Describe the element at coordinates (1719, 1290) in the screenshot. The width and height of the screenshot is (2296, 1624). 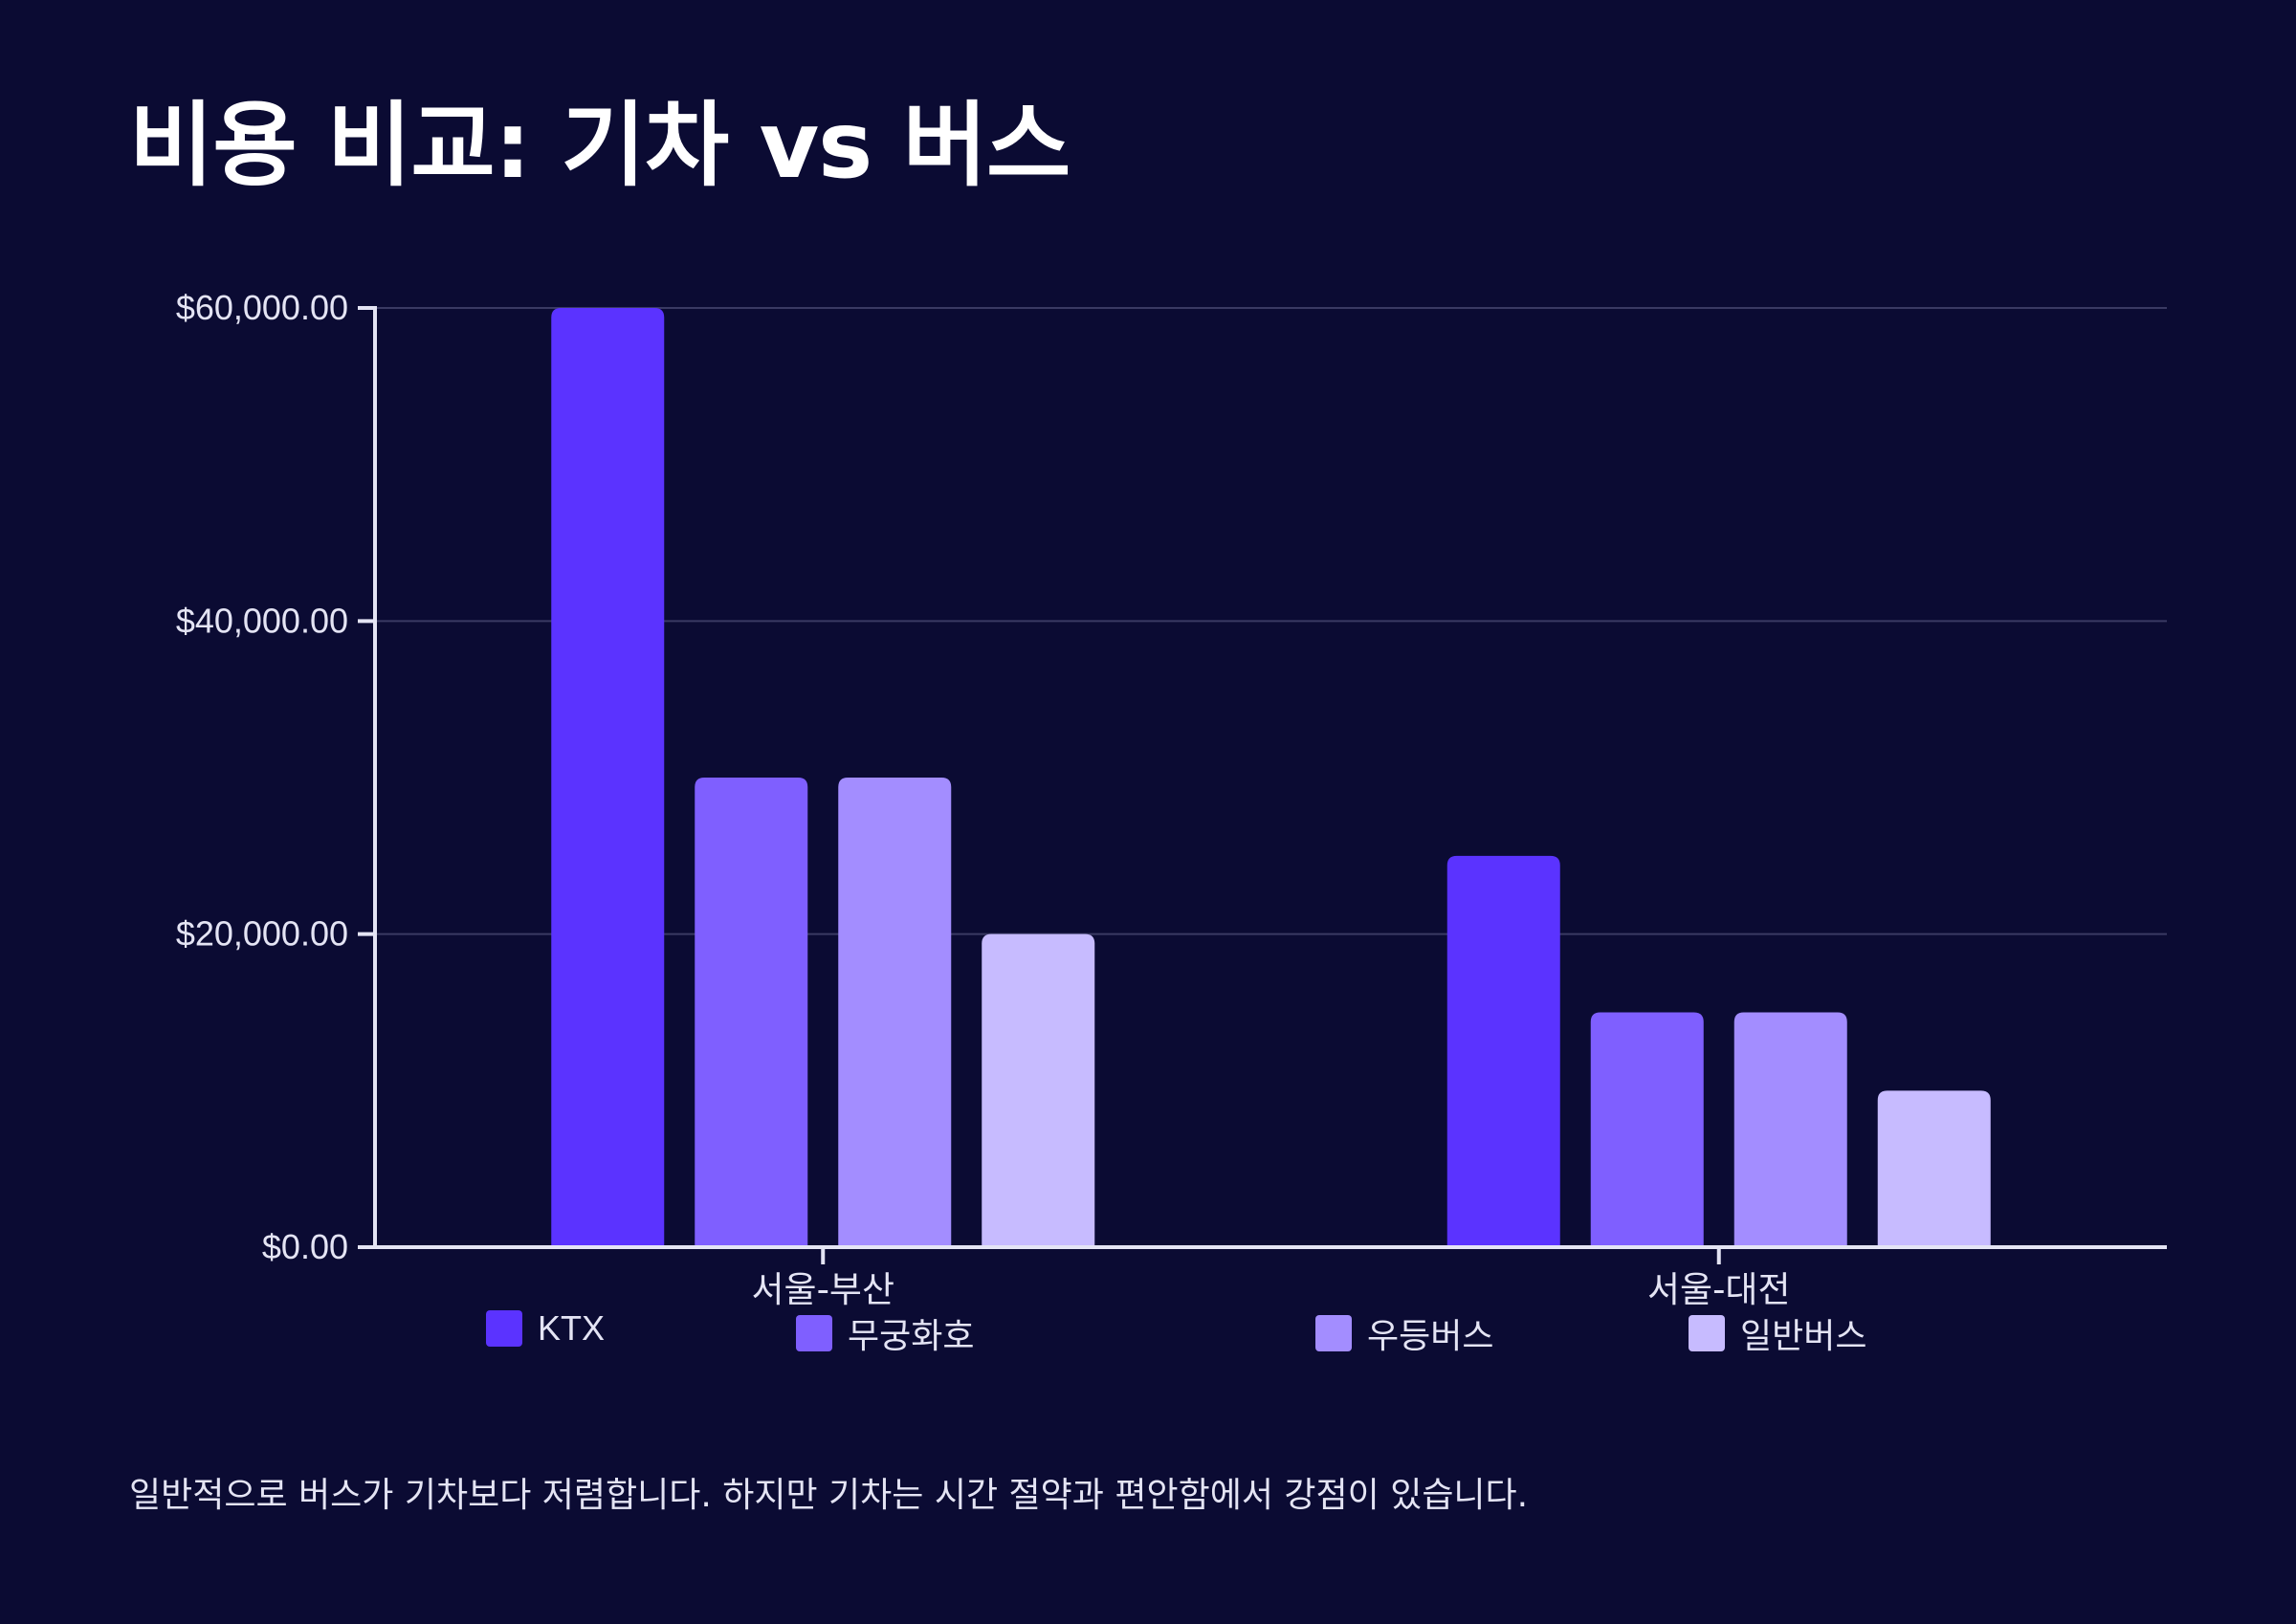
I see `x-tick-label: 서울-대전` at that location.